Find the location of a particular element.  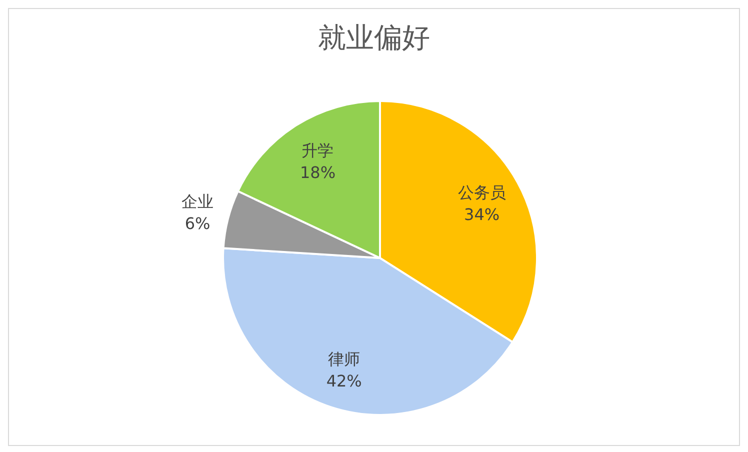

slice-label: 律师 is located at coordinates (344, 358).